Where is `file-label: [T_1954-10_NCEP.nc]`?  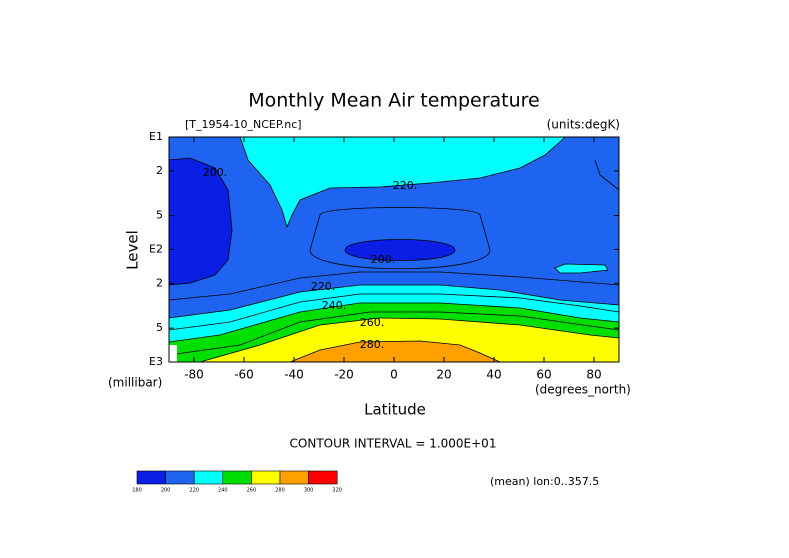
file-label: [T_1954-10_NCEP.nc] is located at coordinates (243, 124).